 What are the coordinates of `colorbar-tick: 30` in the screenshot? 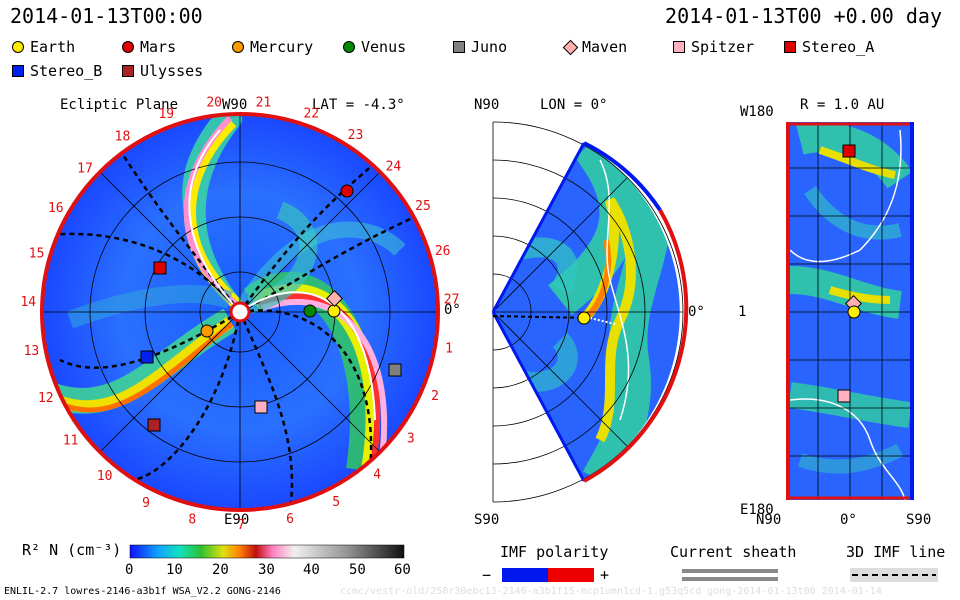 It's located at (266, 570).